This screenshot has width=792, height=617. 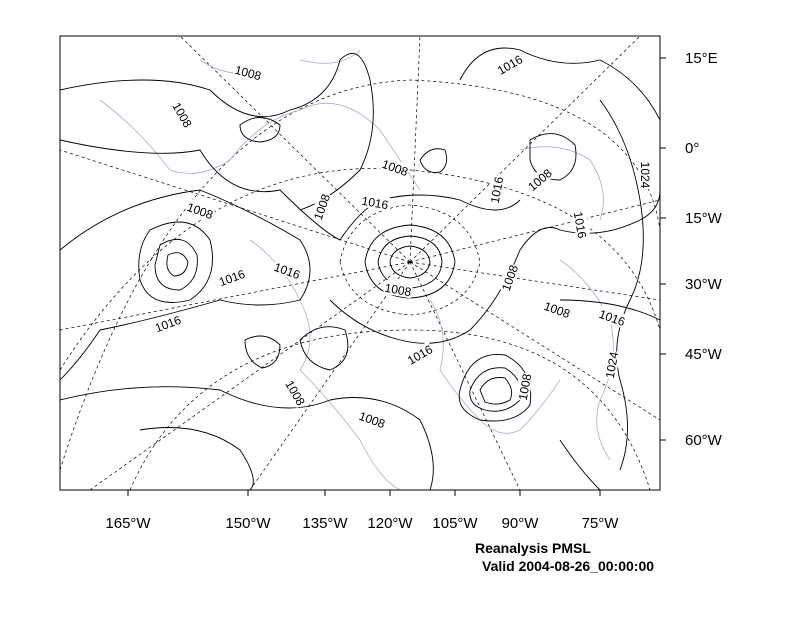 I want to click on caption-valid: Valid 2004-08-26_00:00:00, so click(x=568, y=566).